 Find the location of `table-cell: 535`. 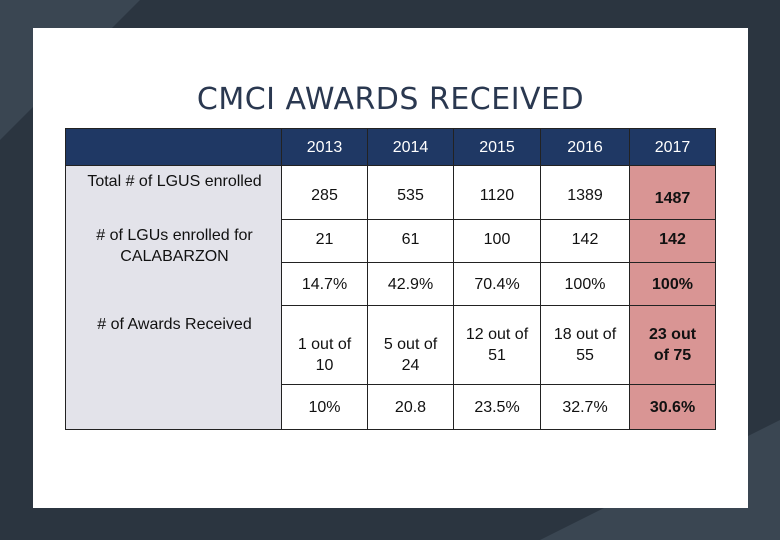

table-cell: 535 is located at coordinates (410, 192).